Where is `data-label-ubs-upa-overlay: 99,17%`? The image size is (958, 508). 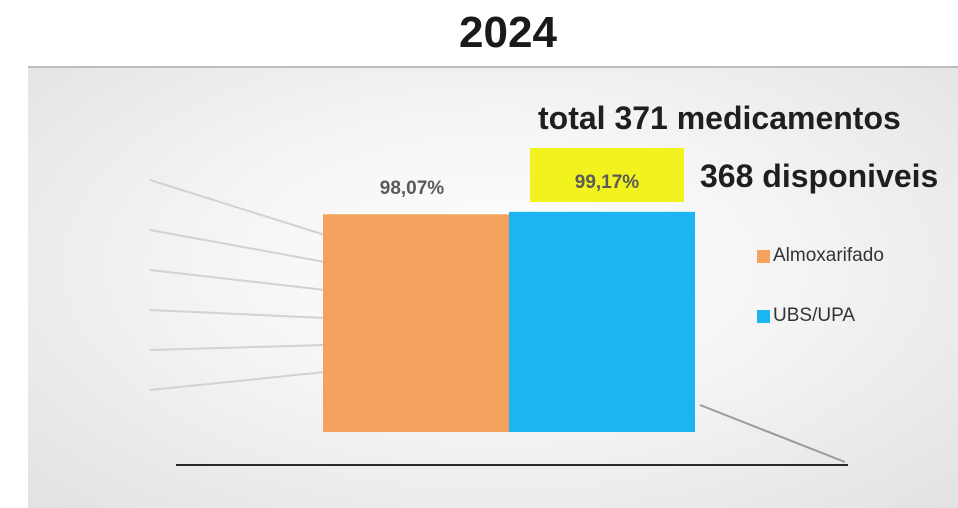
data-label-ubs-upa-overlay: 99,17% is located at coordinates (607, 182).